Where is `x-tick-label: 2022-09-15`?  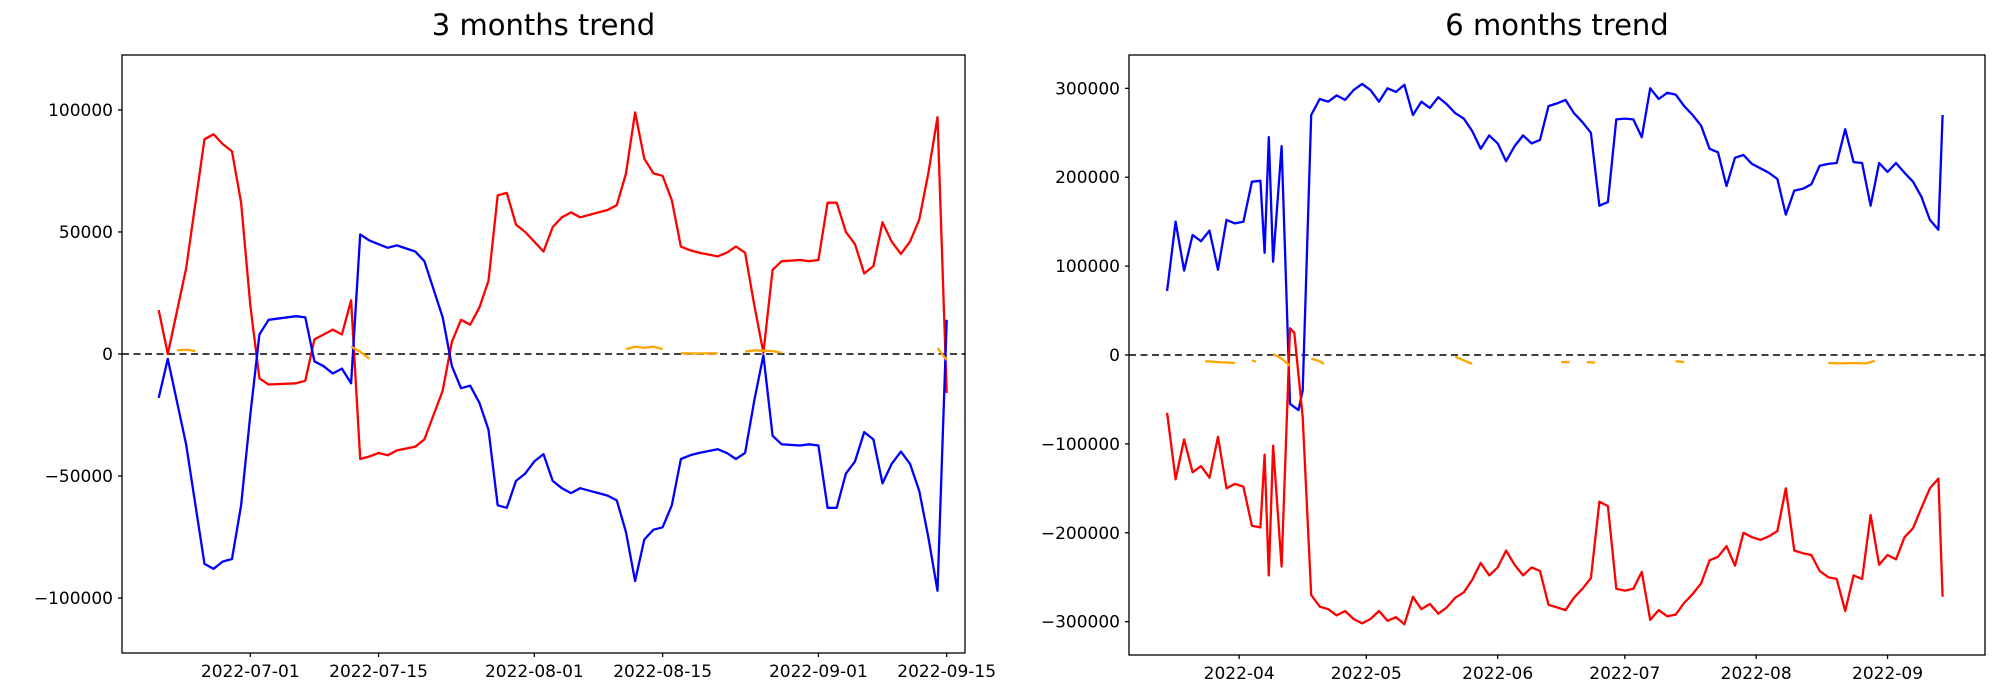
x-tick-label: 2022-09-15 is located at coordinates (946, 672).